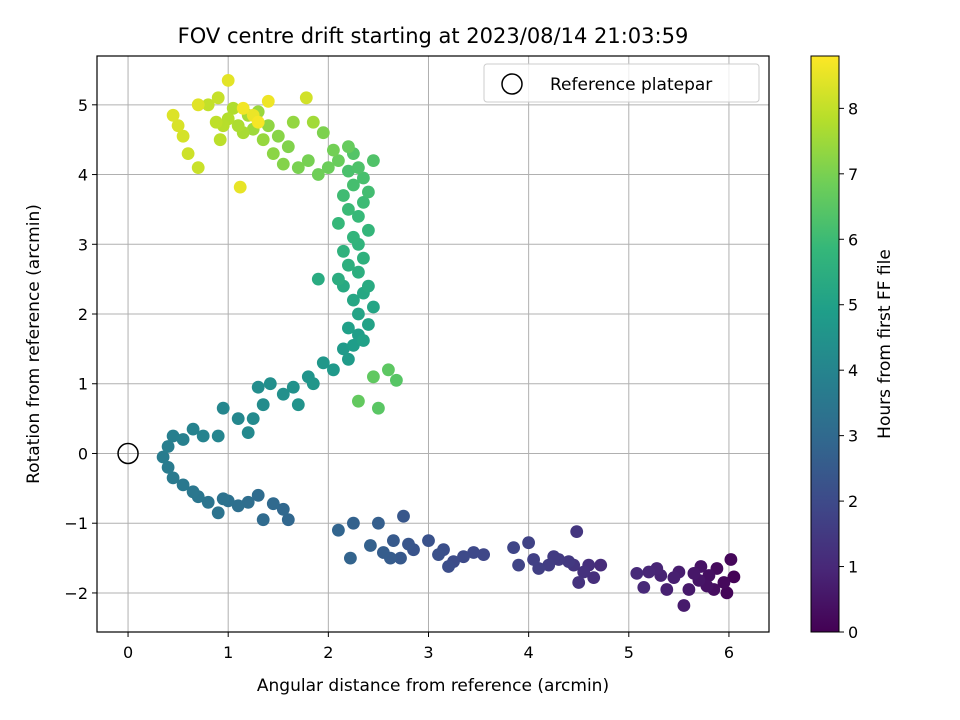 The width and height of the screenshot is (960, 720). What do you see at coordinates (529, 652) in the screenshot?
I see `x-tick-label: 4` at bounding box center [529, 652].